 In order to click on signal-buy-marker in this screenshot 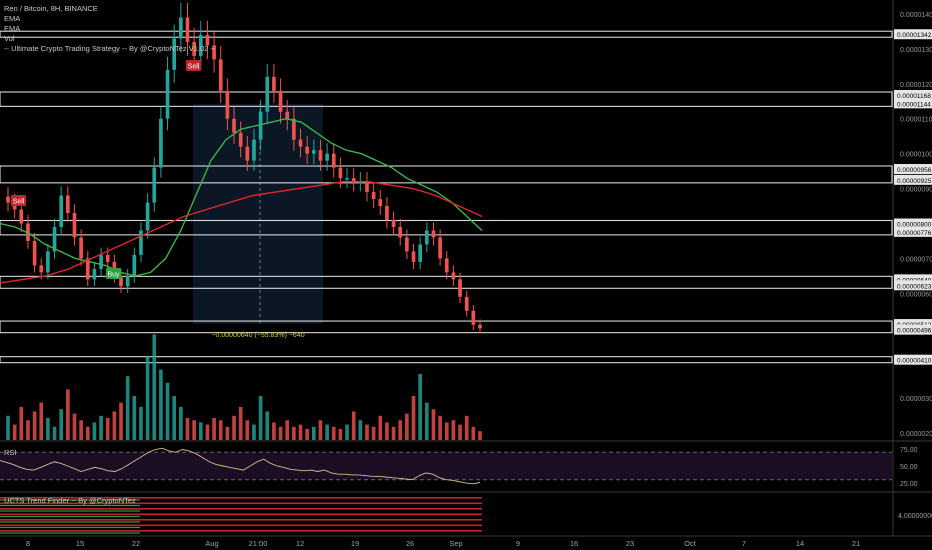, I will do `click(113, 273)`.